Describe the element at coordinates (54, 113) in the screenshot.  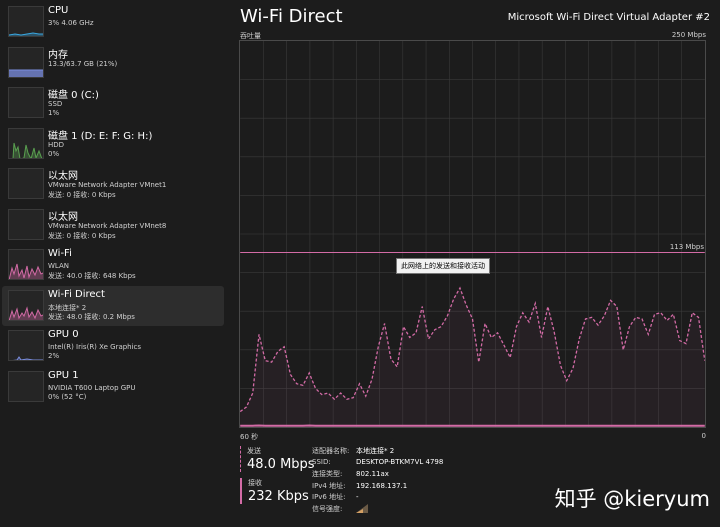
I see `sidebar-item-usage: 1%` at that location.